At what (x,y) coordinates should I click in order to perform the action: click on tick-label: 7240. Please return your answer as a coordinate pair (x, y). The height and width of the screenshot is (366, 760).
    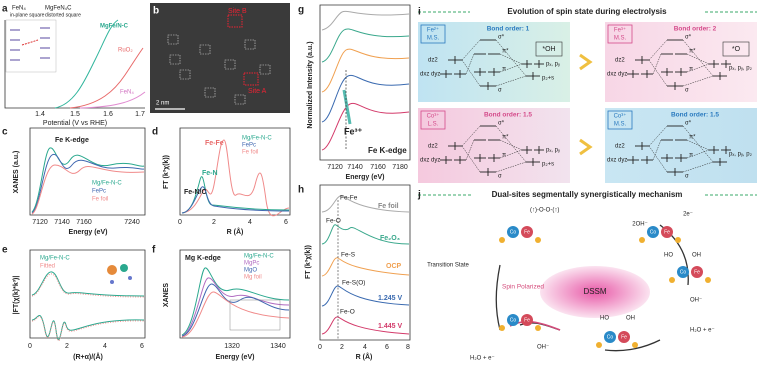
    Looking at the image, I should click on (132, 222).